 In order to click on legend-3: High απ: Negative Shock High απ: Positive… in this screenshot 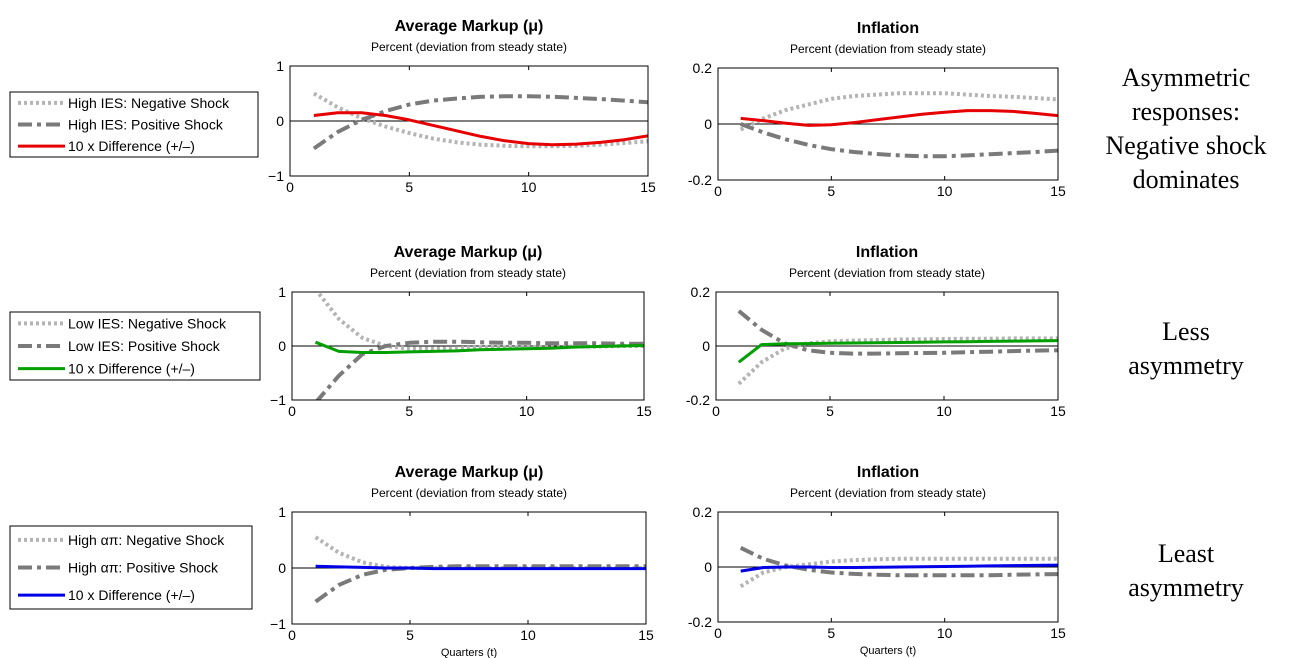, I will do `click(131, 567)`.